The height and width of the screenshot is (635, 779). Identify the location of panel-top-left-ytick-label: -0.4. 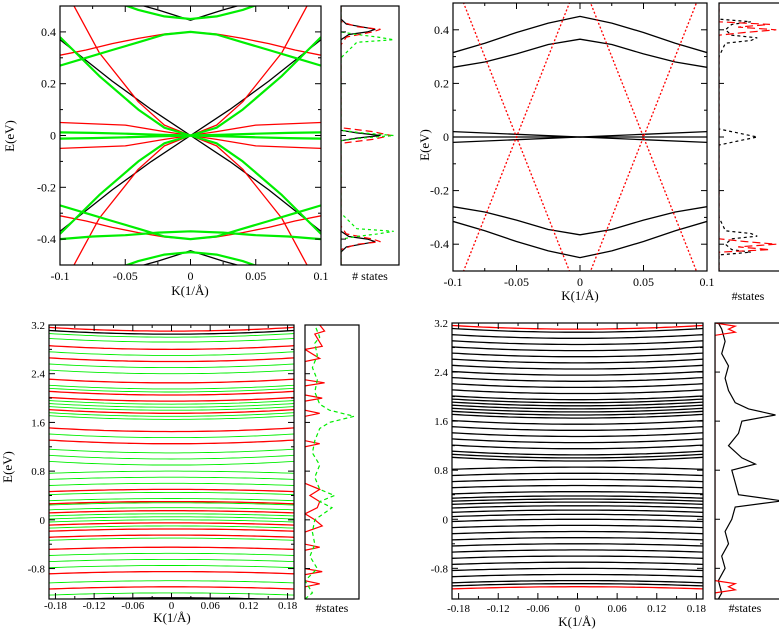
(46, 239).